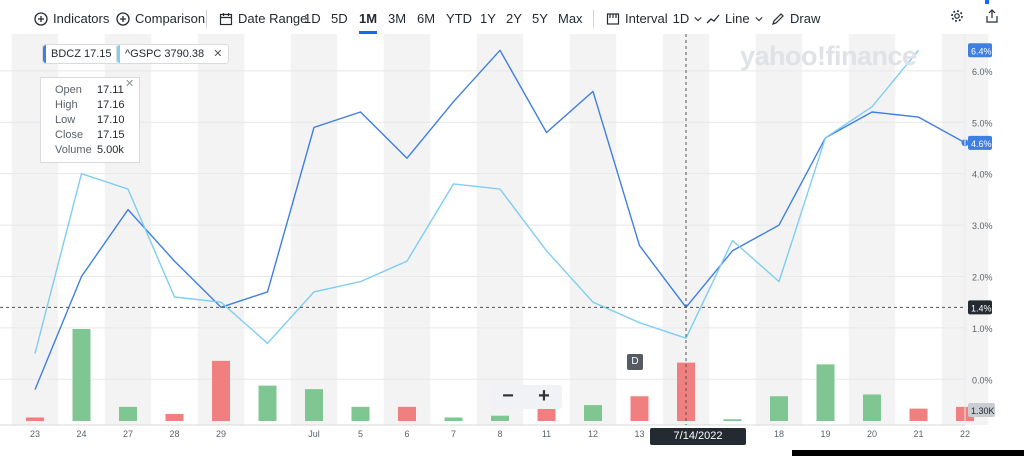 The image size is (1024, 456). What do you see at coordinates (872, 434) in the screenshot?
I see `x-tick-label: 20` at bounding box center [872, 434].